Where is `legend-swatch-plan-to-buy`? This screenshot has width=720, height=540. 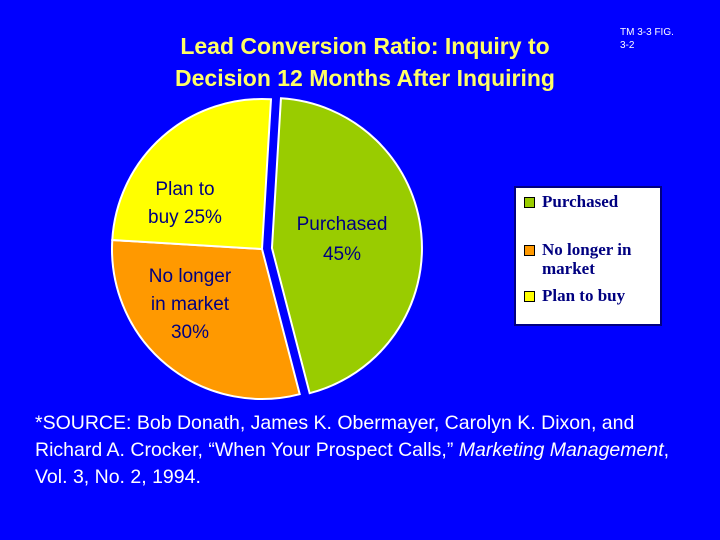 legend-swatch-plan-to-buy is located at coordinates (529, 296).